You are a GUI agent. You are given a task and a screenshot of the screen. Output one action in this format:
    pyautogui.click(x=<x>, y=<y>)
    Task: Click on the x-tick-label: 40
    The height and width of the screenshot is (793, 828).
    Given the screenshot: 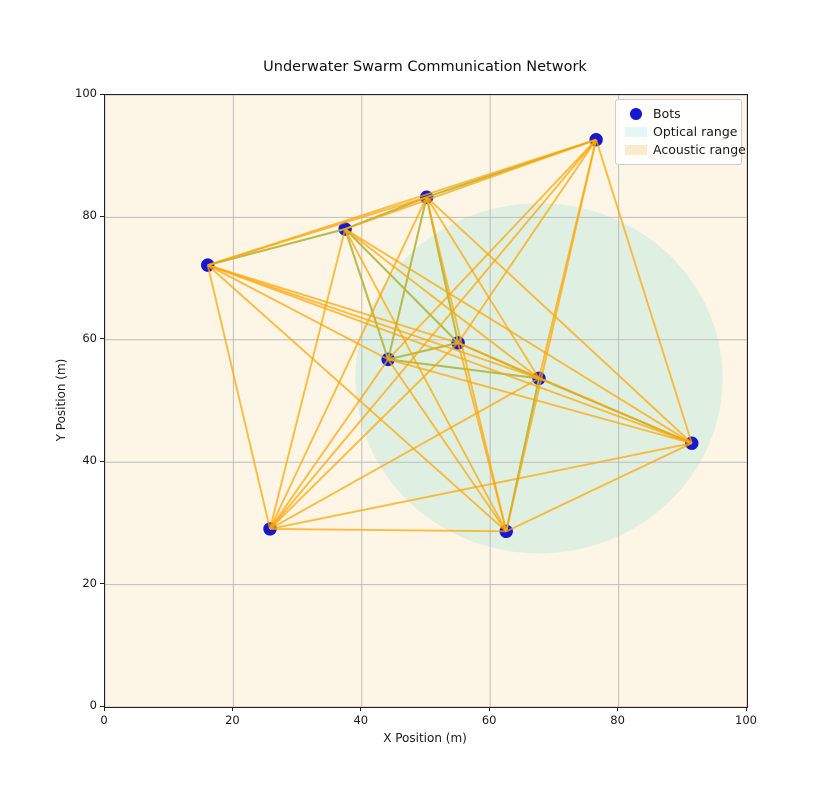 What is the action you would take?
    pyautogui.click(x=361, y=720)
    